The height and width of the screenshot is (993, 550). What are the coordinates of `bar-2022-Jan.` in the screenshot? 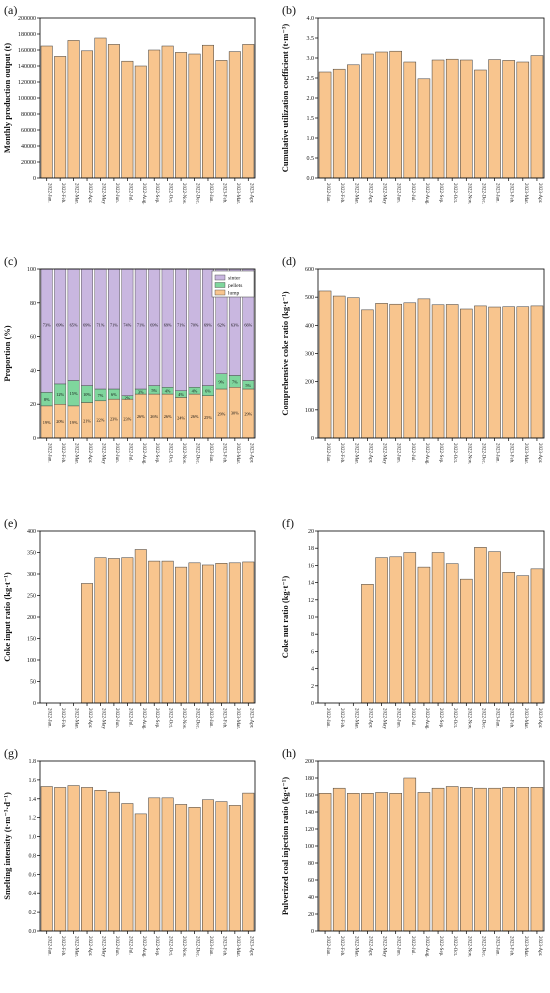 It's located at (325, 364).